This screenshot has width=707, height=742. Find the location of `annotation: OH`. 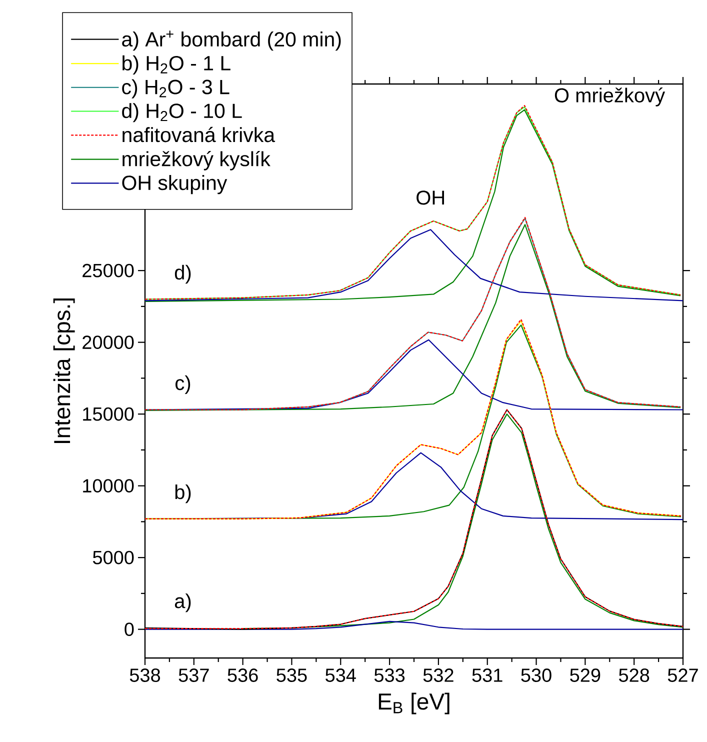

annotation: OH is located at coordinates (430, 197).